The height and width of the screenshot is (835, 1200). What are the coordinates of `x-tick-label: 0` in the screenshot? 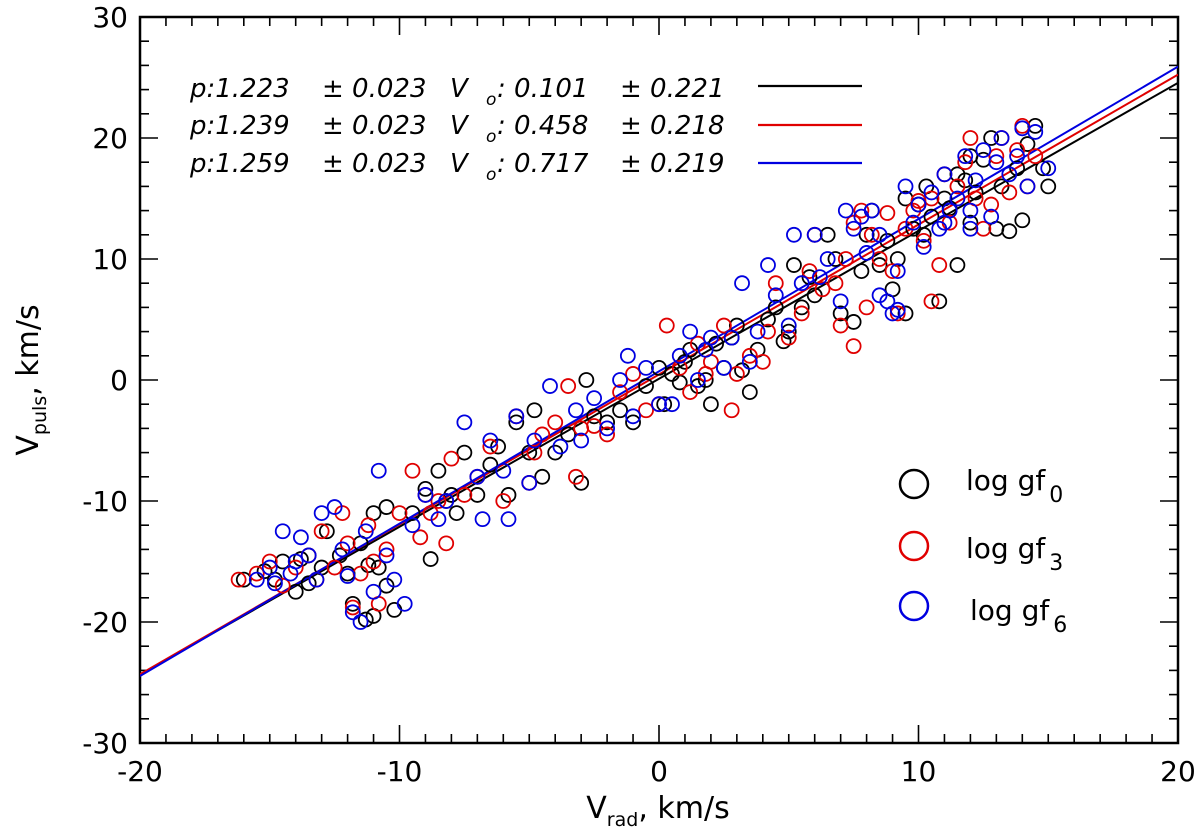 It's located at (659, 771).